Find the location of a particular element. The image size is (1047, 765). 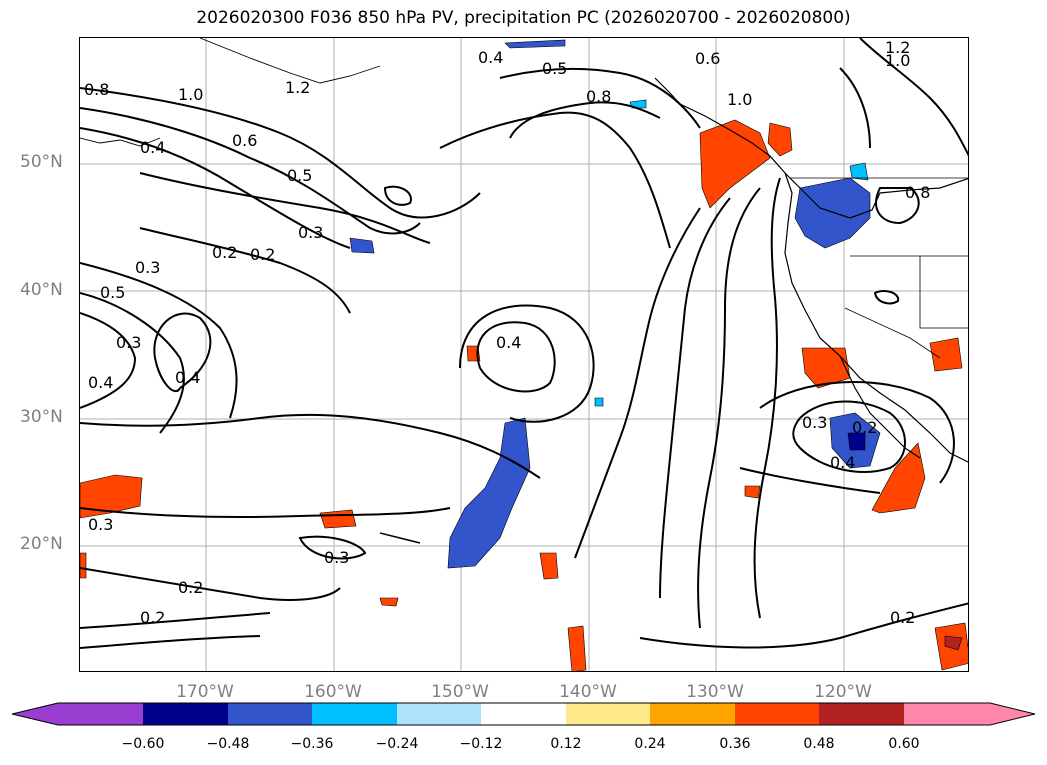

colorbar-tick: 0.48 is located at coordinates (819, 744).